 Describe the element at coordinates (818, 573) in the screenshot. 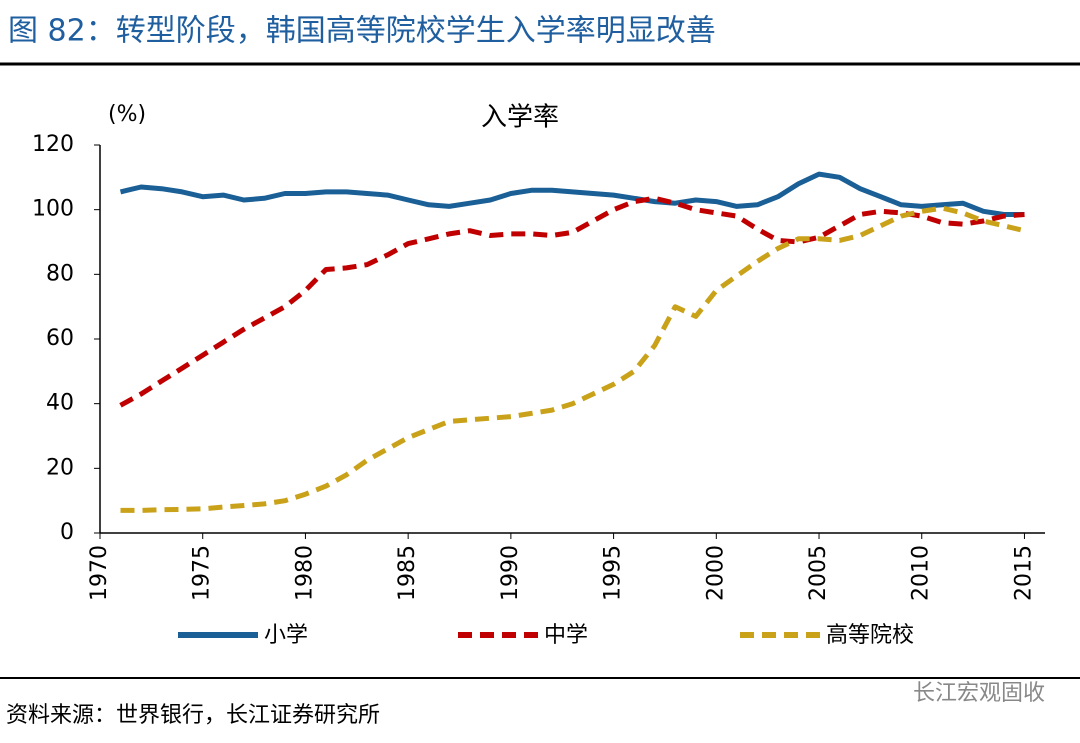

I see `x-tick-label: 2005` at that location.